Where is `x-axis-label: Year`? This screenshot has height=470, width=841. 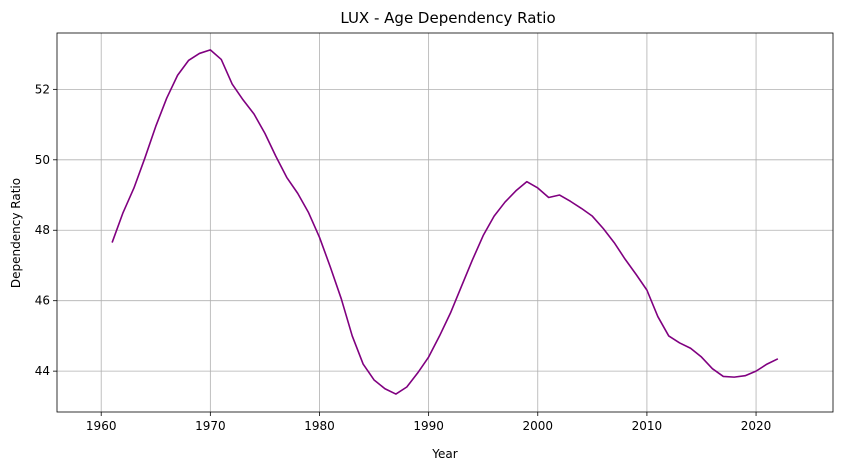
x-axis-label: Year is located at coordinates (444, 454).